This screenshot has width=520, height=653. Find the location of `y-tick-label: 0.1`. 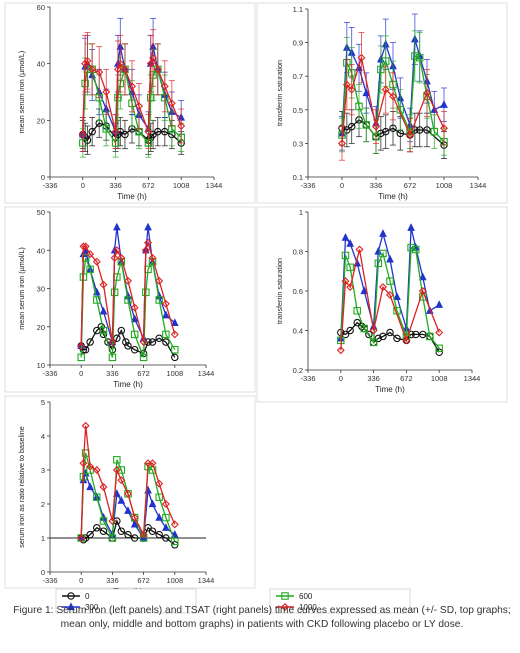

y-tick-label: 0.1 is located at coordinates (298, 177).